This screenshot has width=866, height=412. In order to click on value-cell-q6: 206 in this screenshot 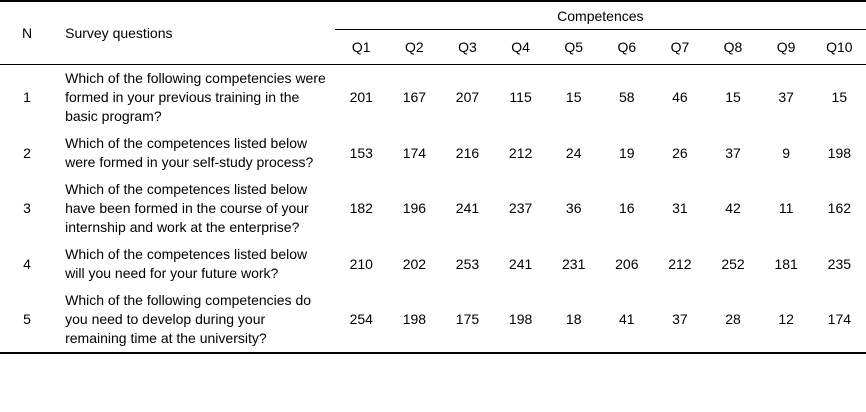, I will do `click(627, 263)`.